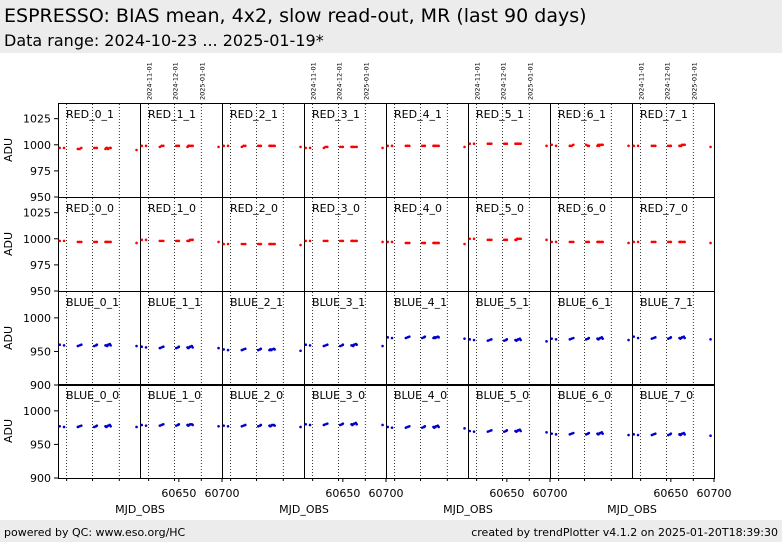 Image resolution: width=782 pixels, height=542 pixels. Describe the element at coordinates (420, 395) in the screenshot. I see `panel-label: BLUE_4_0` at that location.